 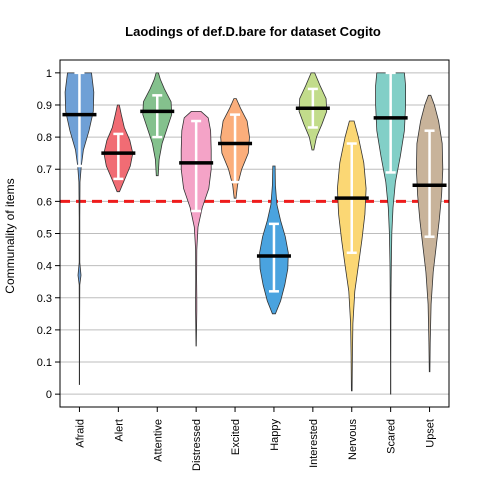 I want to click on violin-excited, so click(x=235, y=148).